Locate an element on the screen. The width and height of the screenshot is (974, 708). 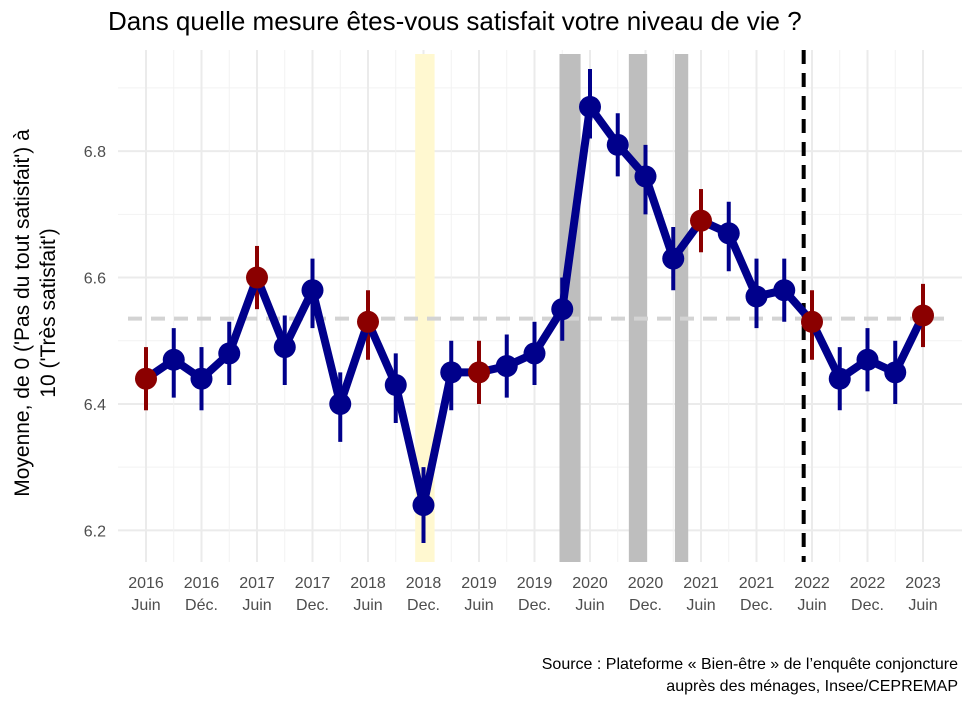
source-line-2: auprès des ménages, Insee/CEPREMAP is located at coordinates (812, 686).